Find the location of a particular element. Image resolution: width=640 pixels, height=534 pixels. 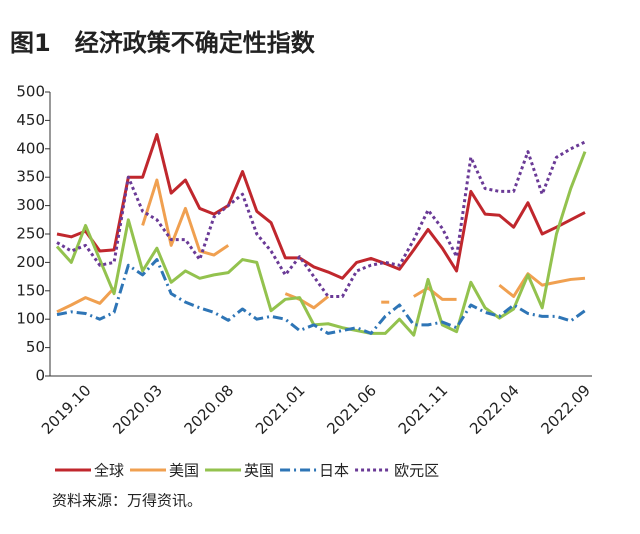

legend-label: 英国 is located at coordinates (259, 471).